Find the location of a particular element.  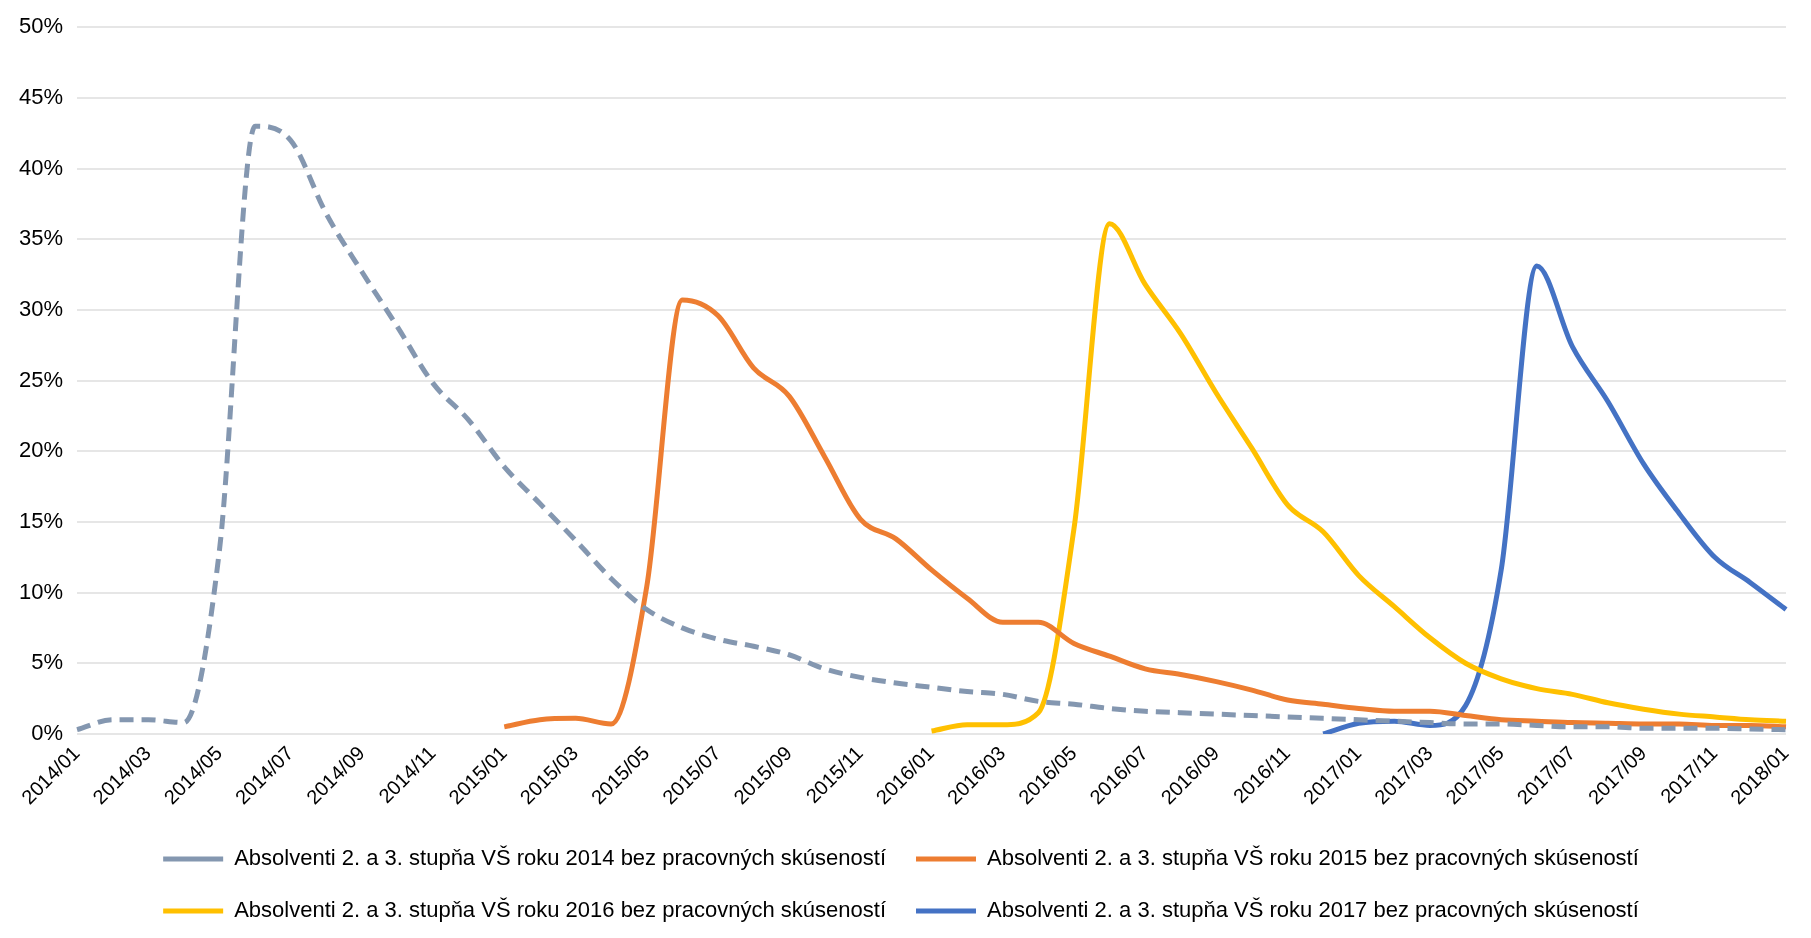

y-tick-label: 50% is located at coordinates (41, 26).